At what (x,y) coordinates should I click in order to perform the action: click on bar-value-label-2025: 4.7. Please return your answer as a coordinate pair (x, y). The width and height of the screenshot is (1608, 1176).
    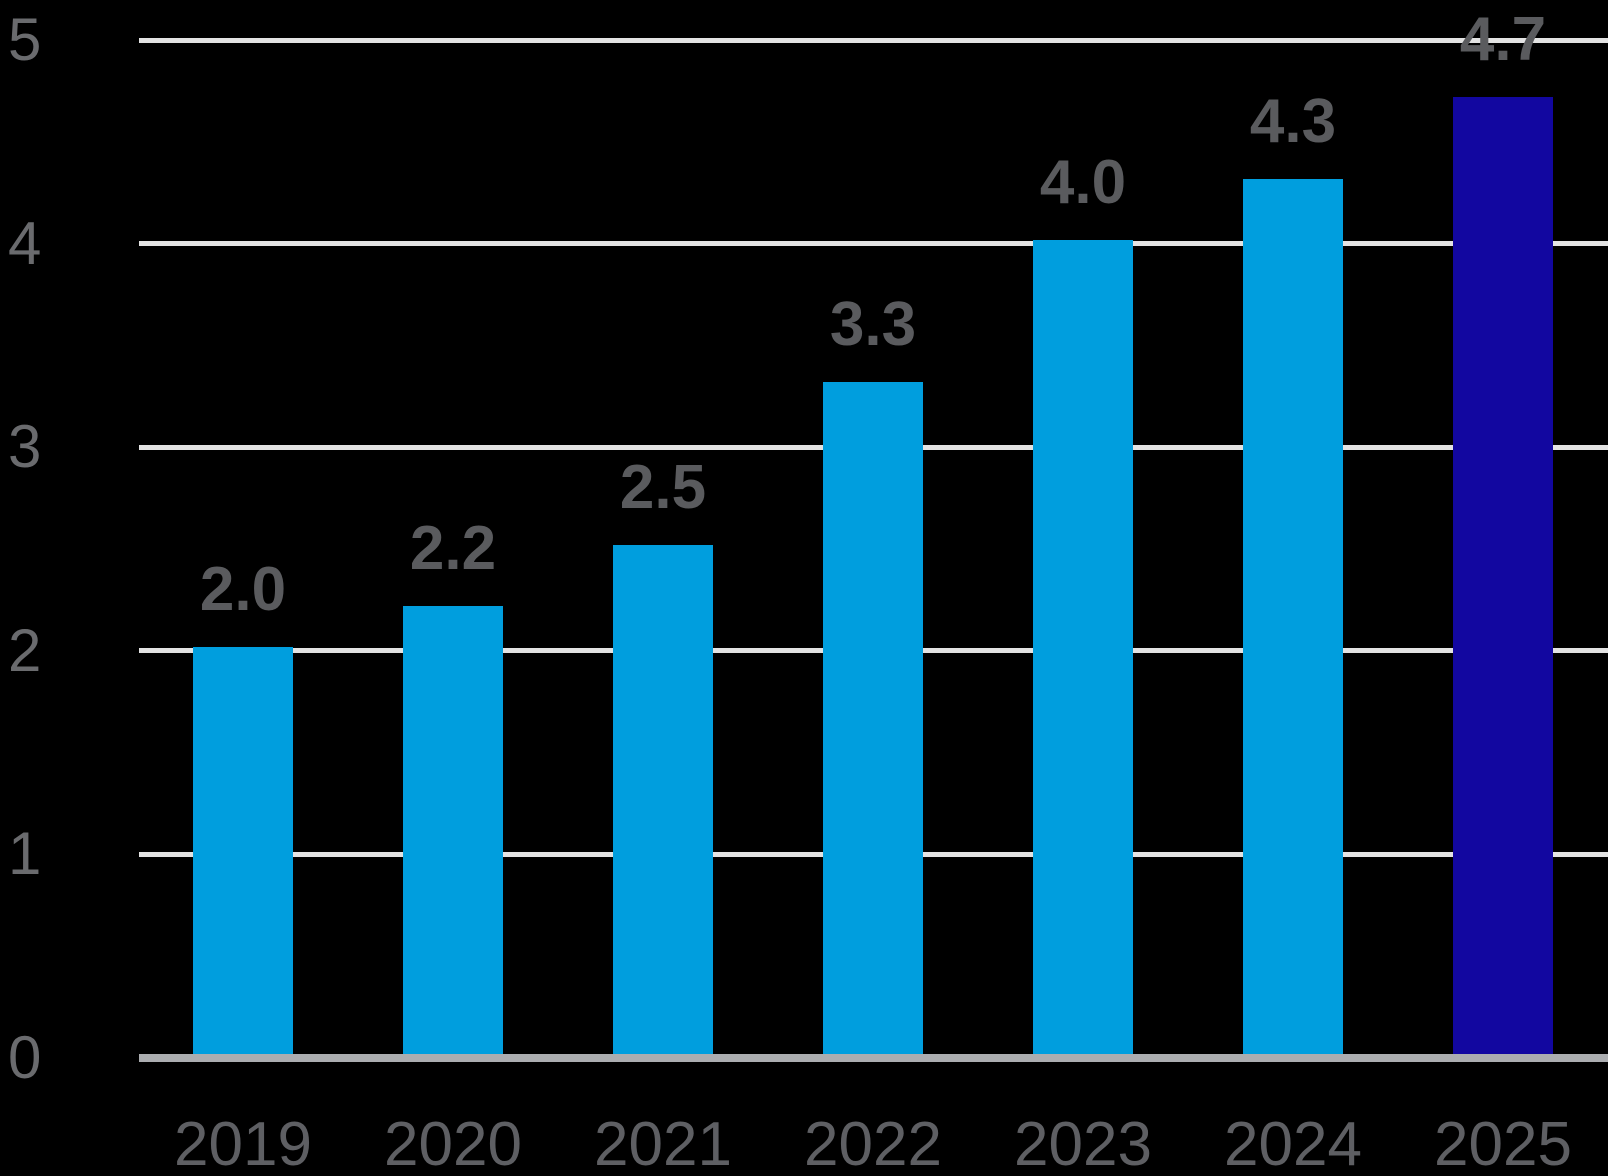
    Looking at the image, I should click on (1503, 39).